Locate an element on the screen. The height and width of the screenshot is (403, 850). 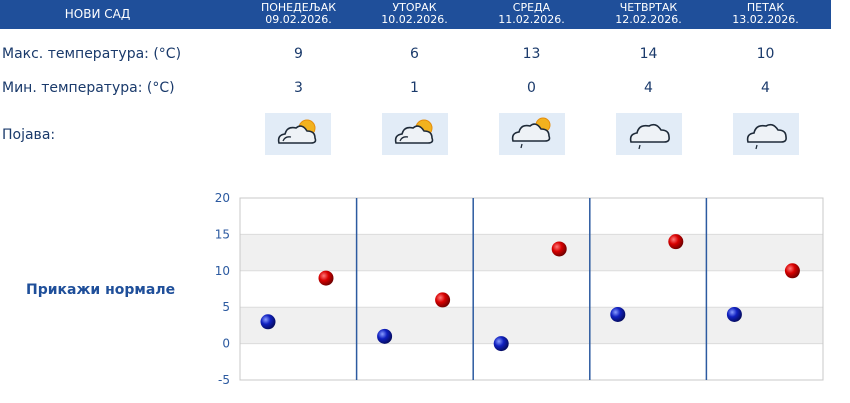
y-tick-label: 15 is located at coordinates (222, 234).